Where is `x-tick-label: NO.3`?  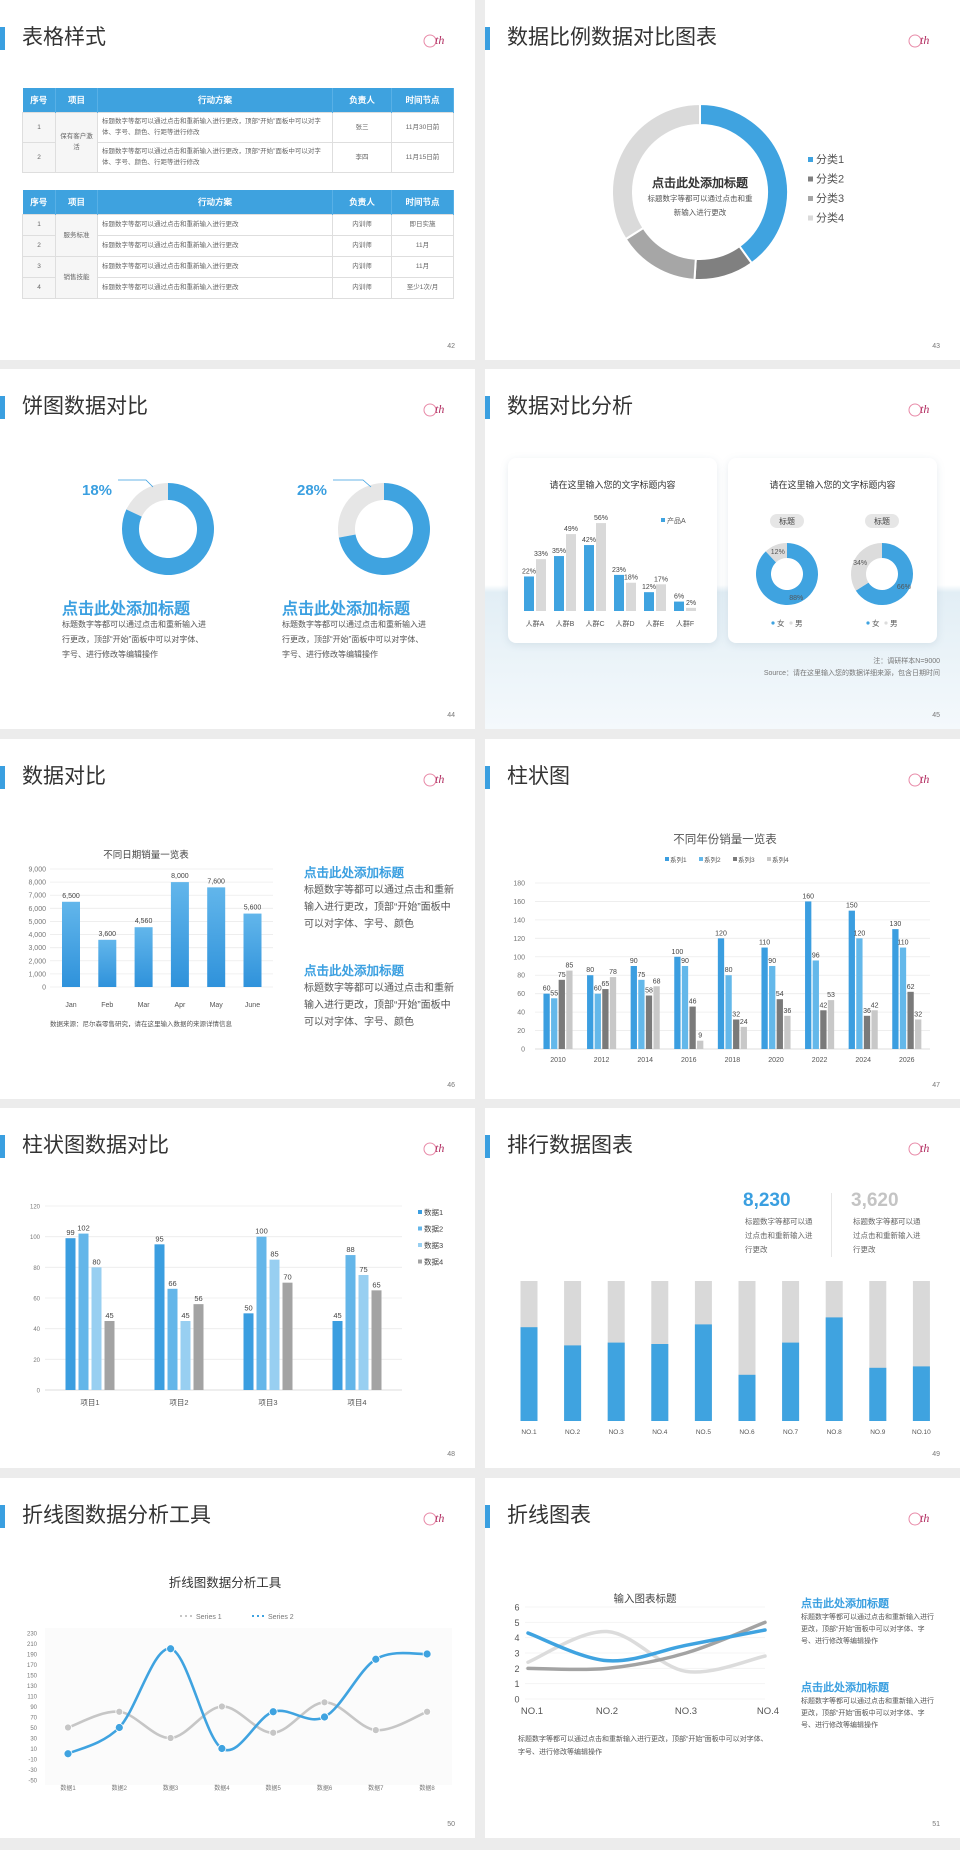 x-tick-label: NO.3 is located at coordinates (686, 1711).